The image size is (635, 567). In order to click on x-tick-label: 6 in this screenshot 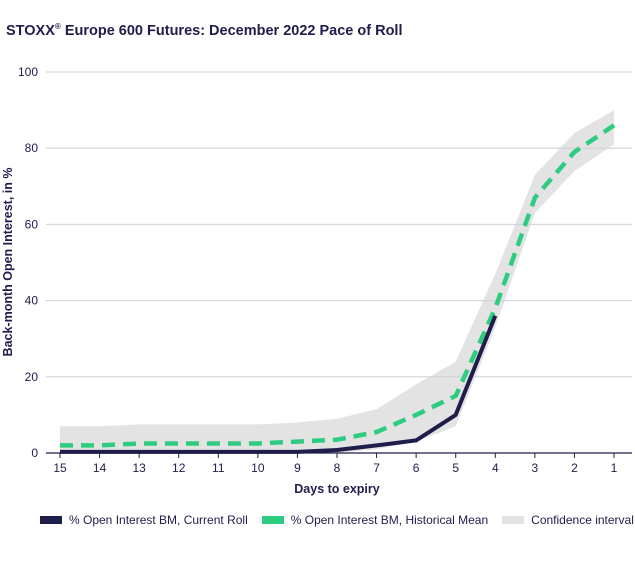, I will do `click(416, 468)`.